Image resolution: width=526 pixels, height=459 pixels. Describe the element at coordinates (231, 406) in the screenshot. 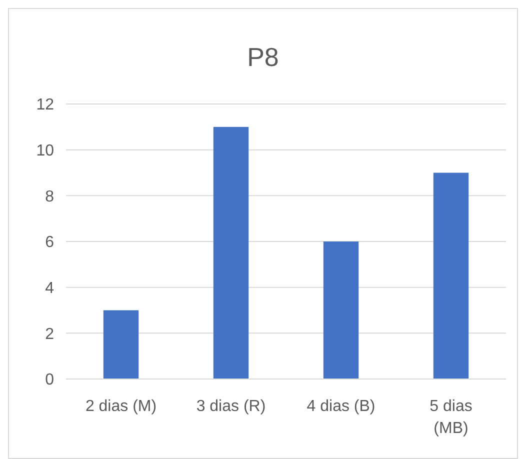

I see `x-tick-label: 3 dias (R)` at that location.